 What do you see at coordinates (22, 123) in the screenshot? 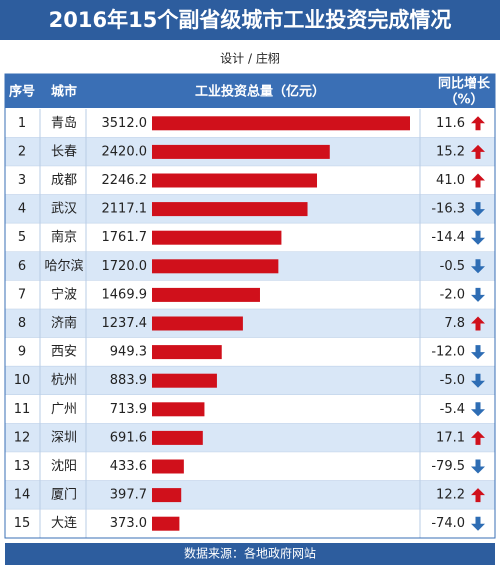
I see `rank: 1` at bounding box center [22, 123].